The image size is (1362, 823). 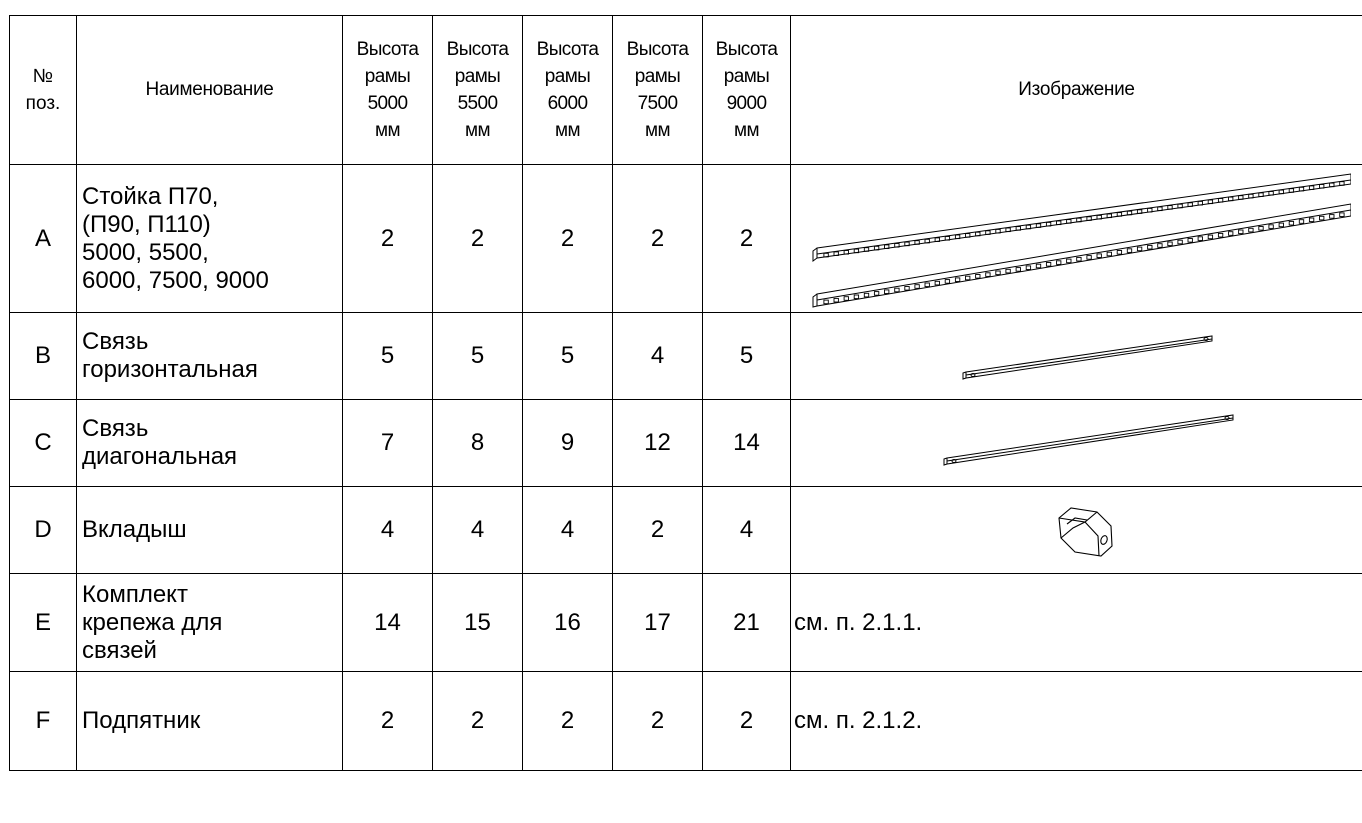 What do you see at coordinates (209, 90) in the screenshot?
I see `header-name: Наименование` at bounding box center [209, 90].